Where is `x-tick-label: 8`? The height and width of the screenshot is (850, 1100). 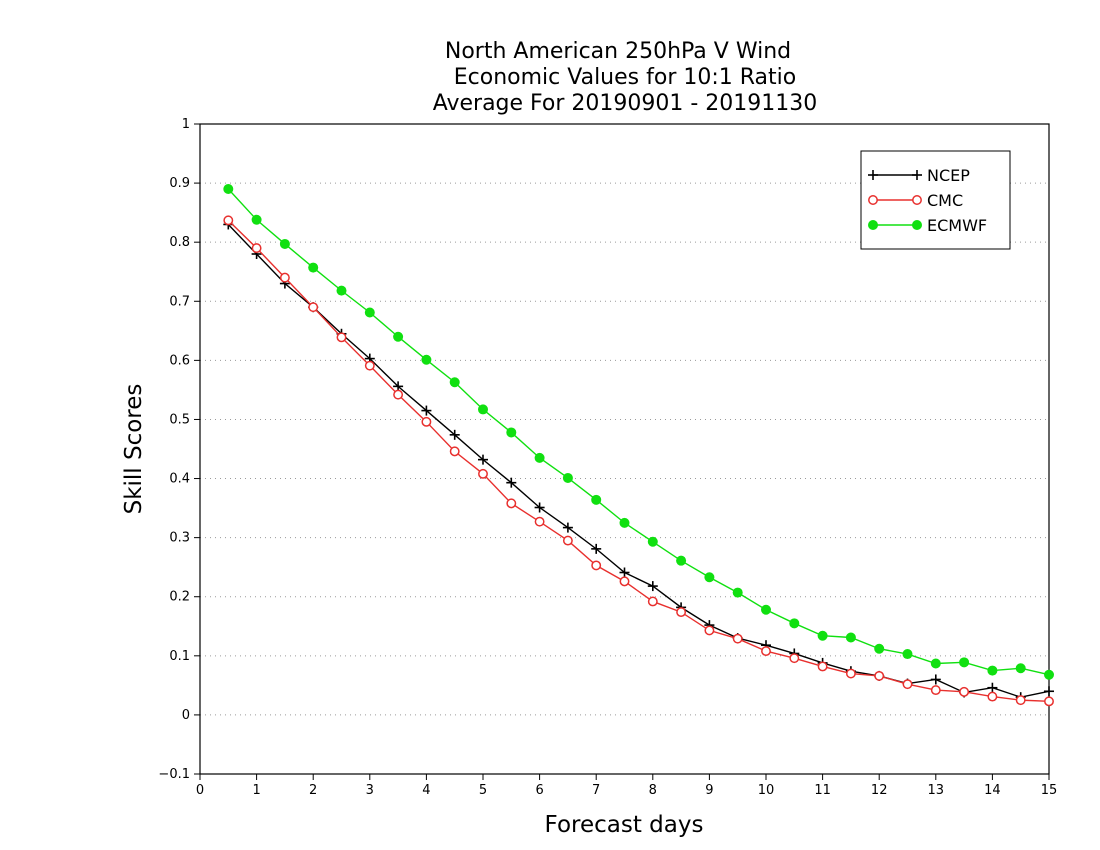 x-tick-label: 8 is located at coordinates (653, 790).